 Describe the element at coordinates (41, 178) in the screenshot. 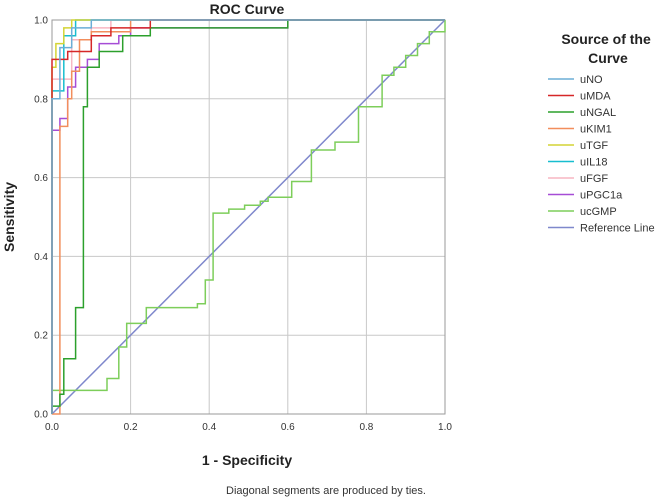

I see `y-tick-label: 0.6` at that location.